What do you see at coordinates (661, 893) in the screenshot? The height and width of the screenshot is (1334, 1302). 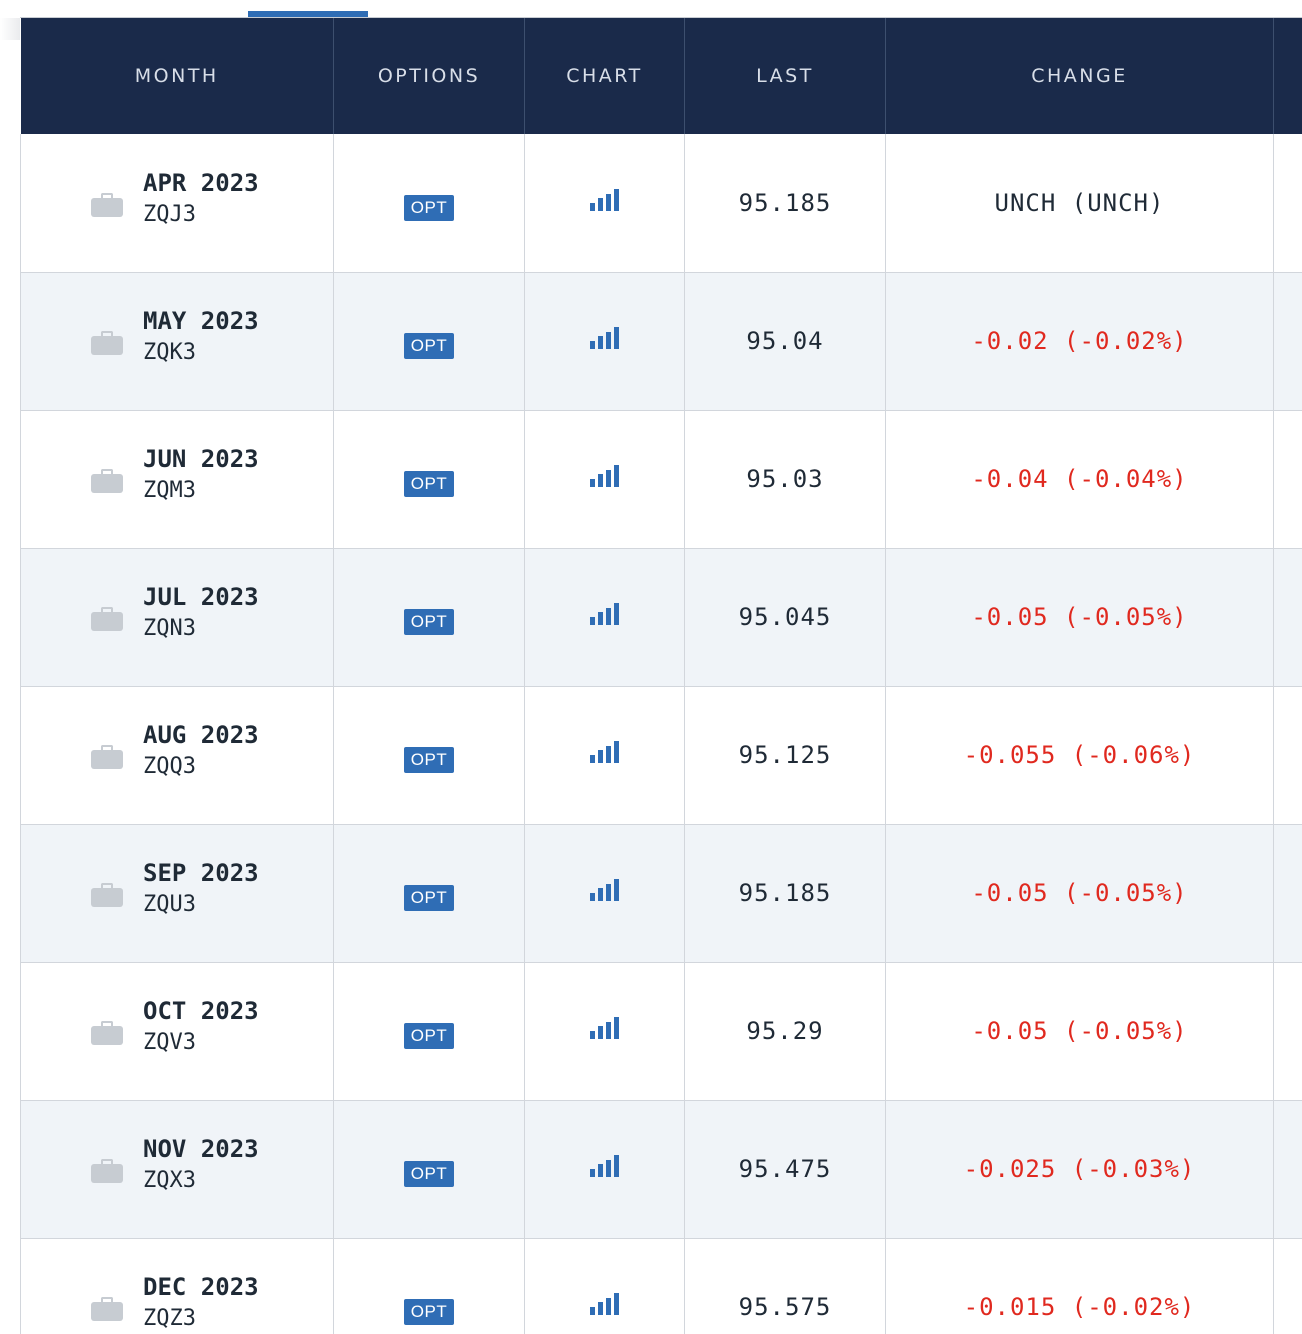 I see `table-row: SEP 2023 ZQU3 OPT 95.185 -0.05 (-0.05%)` at bounding box center [661, 893].